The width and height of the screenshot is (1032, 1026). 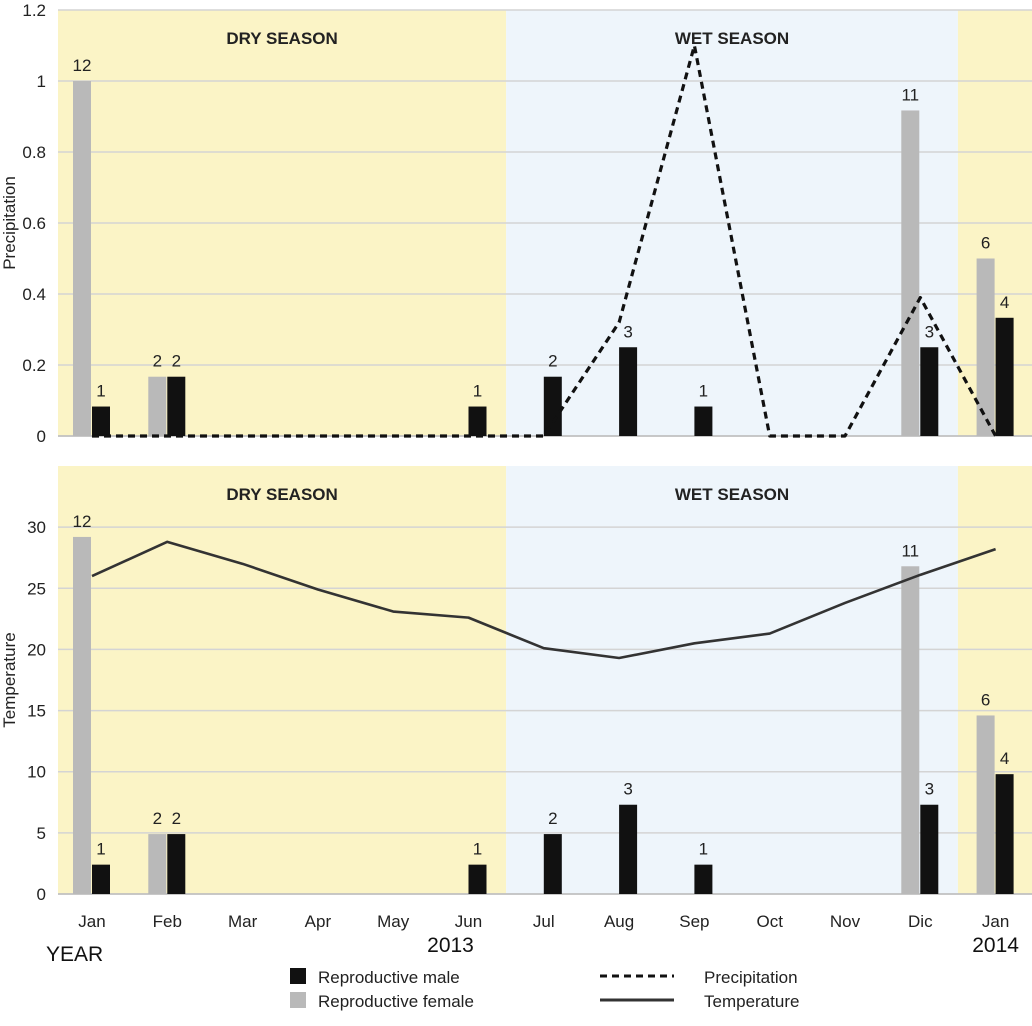 What do you see at coordinates (167, 921) in the screenshot?
I see `x-tick-label-feb-1: Feb` at bounding box center [167, 921].